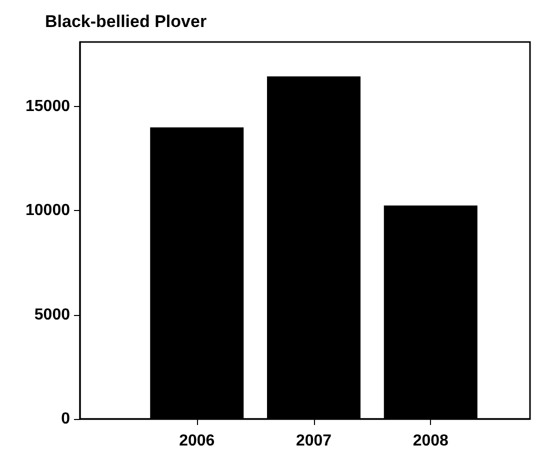 This screenshot has width=546, height=462. I want to click on x-tick-label: 2008, so click(430, 441).